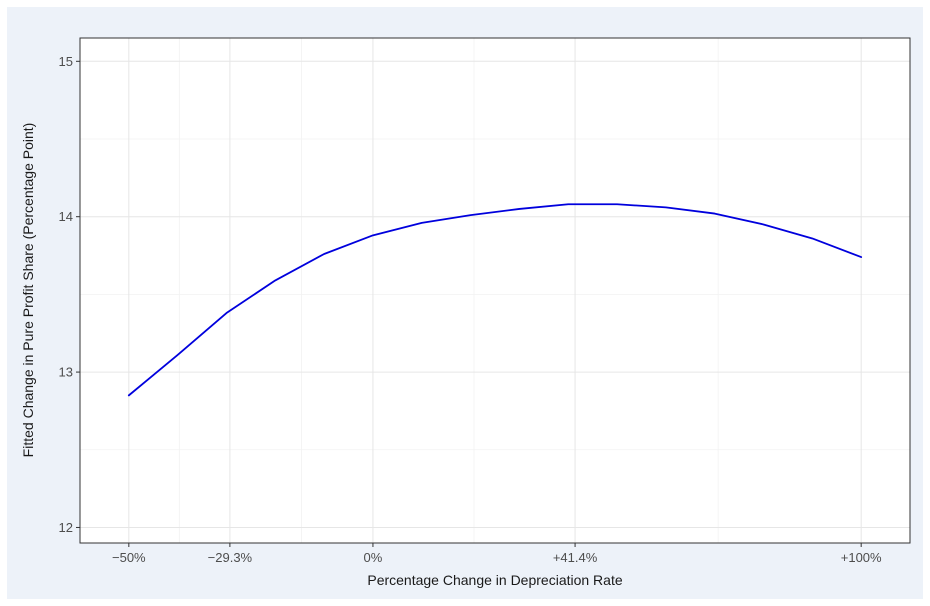  Describe the element at coordinates (494, 580) in the screenshot. I see `x-axis-title: Percentage Change in Depreciation Rate` at that location.